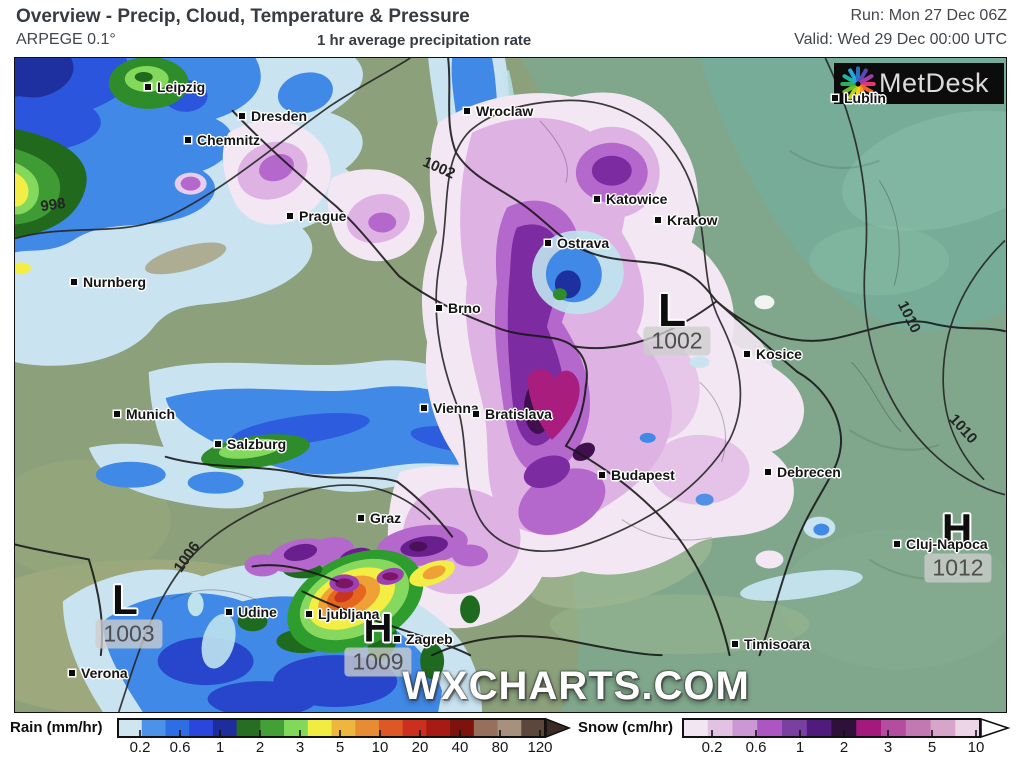 The width and height of the screenshot is (1024, 764). I want to click on city-udine: Udine, so click(251, 612).